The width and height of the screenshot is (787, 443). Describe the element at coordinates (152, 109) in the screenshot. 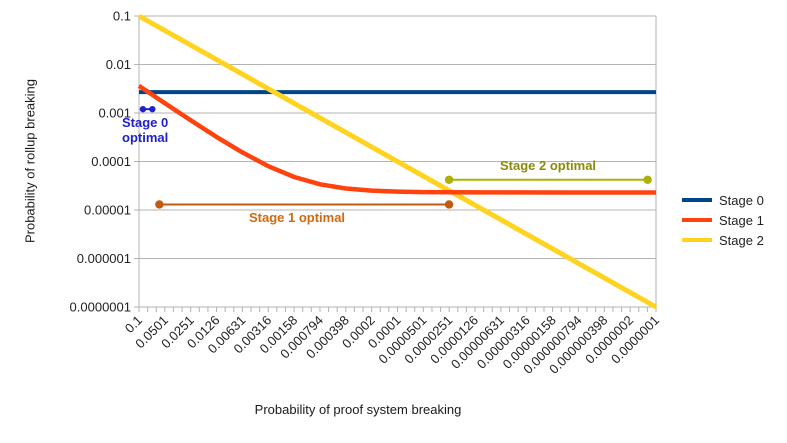

I see `annotation-stage-0-optimal-end-dot` at that location.